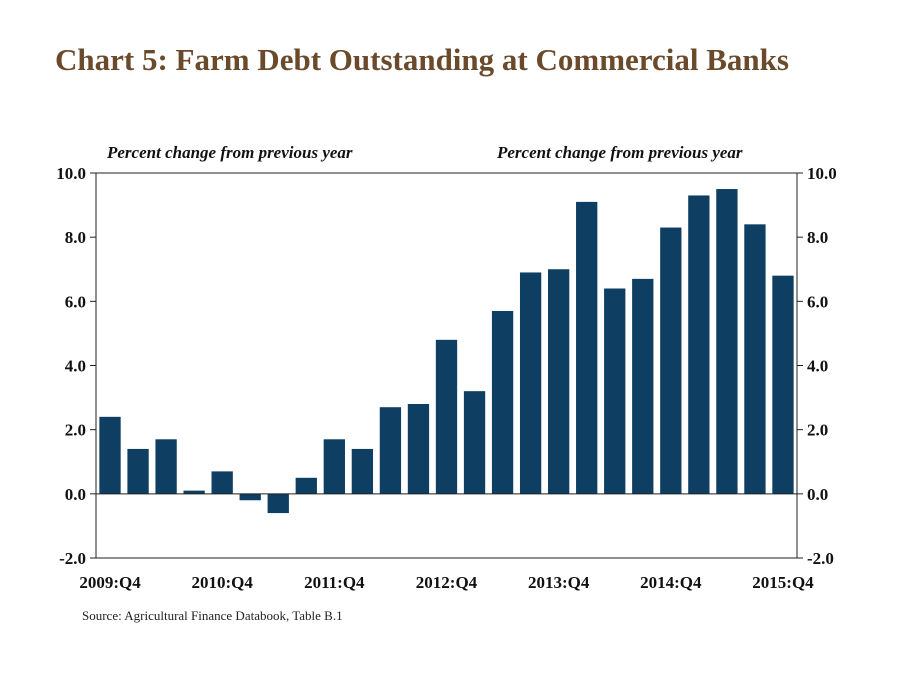 This screenshot has width=898, height=674. Describe the element at coordinates (817, 430) in the screenshot. I see `y-tick-label-right: 2.0` at that location.